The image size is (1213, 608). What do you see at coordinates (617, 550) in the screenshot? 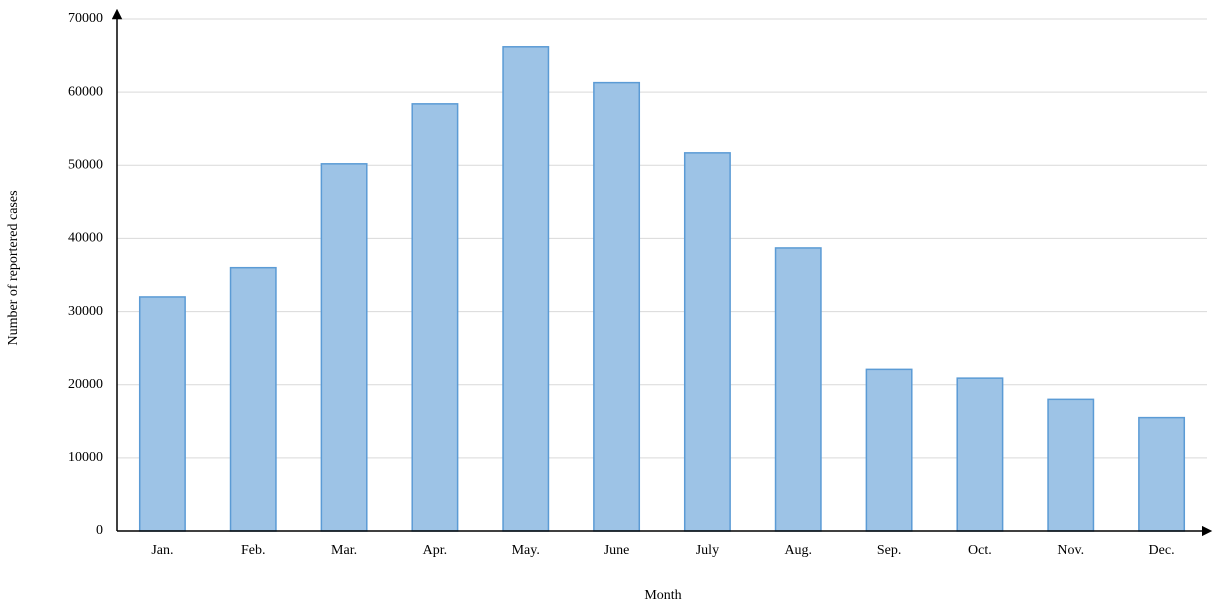
I see `x-tick-label: June` at bounding box center [617, 550].